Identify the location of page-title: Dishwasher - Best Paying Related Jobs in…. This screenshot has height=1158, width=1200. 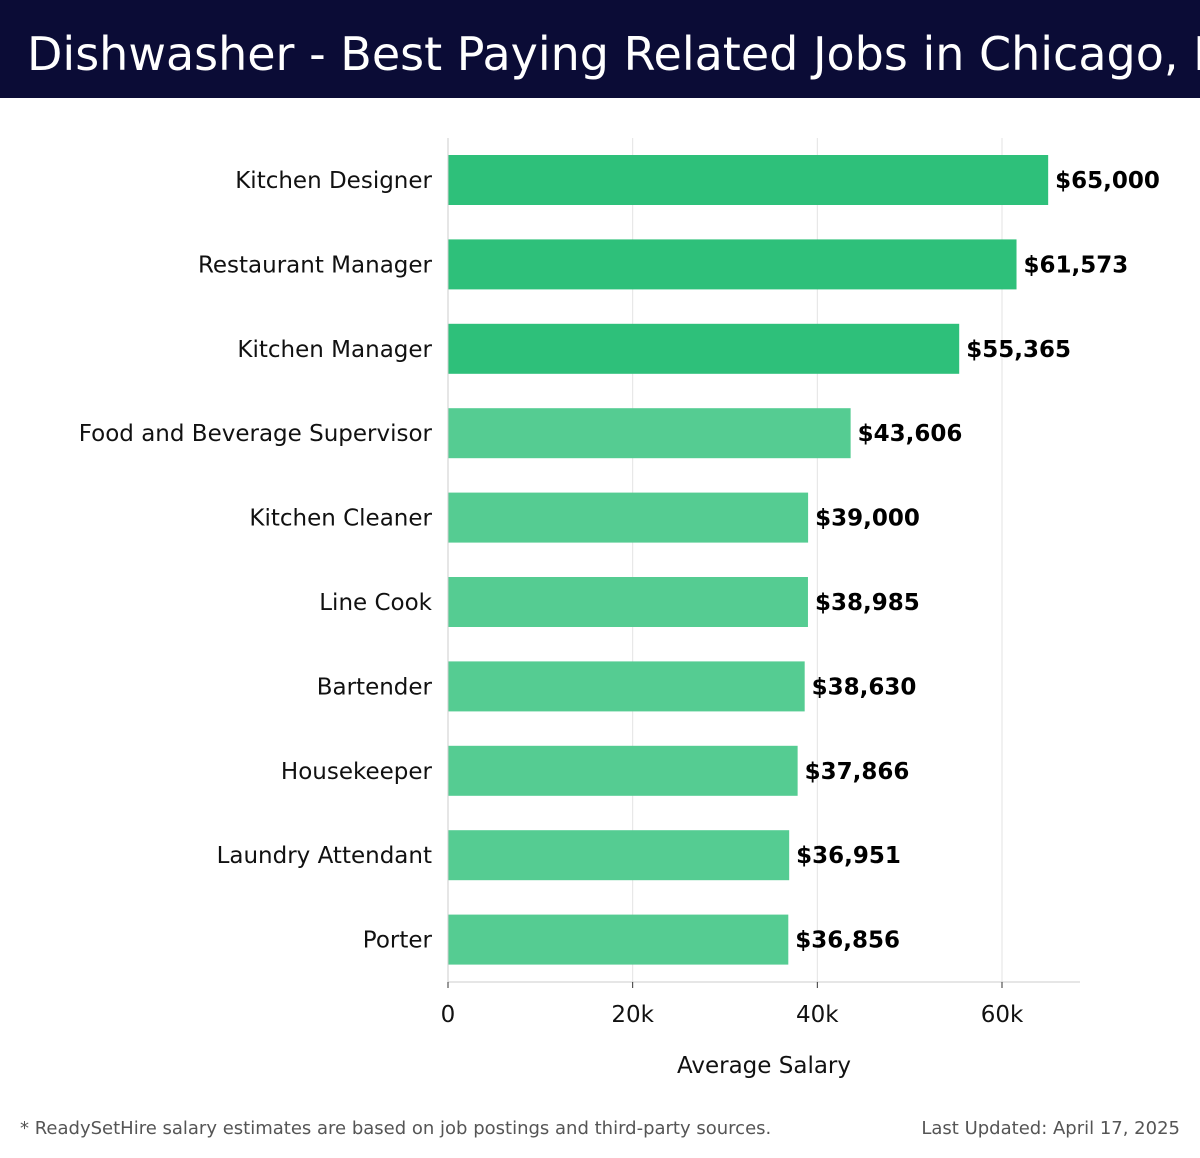
(613, 54).